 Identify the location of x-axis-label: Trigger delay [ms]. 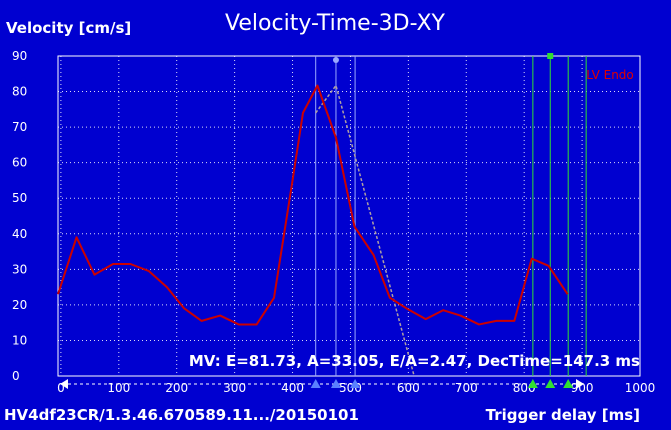
(563, 415).